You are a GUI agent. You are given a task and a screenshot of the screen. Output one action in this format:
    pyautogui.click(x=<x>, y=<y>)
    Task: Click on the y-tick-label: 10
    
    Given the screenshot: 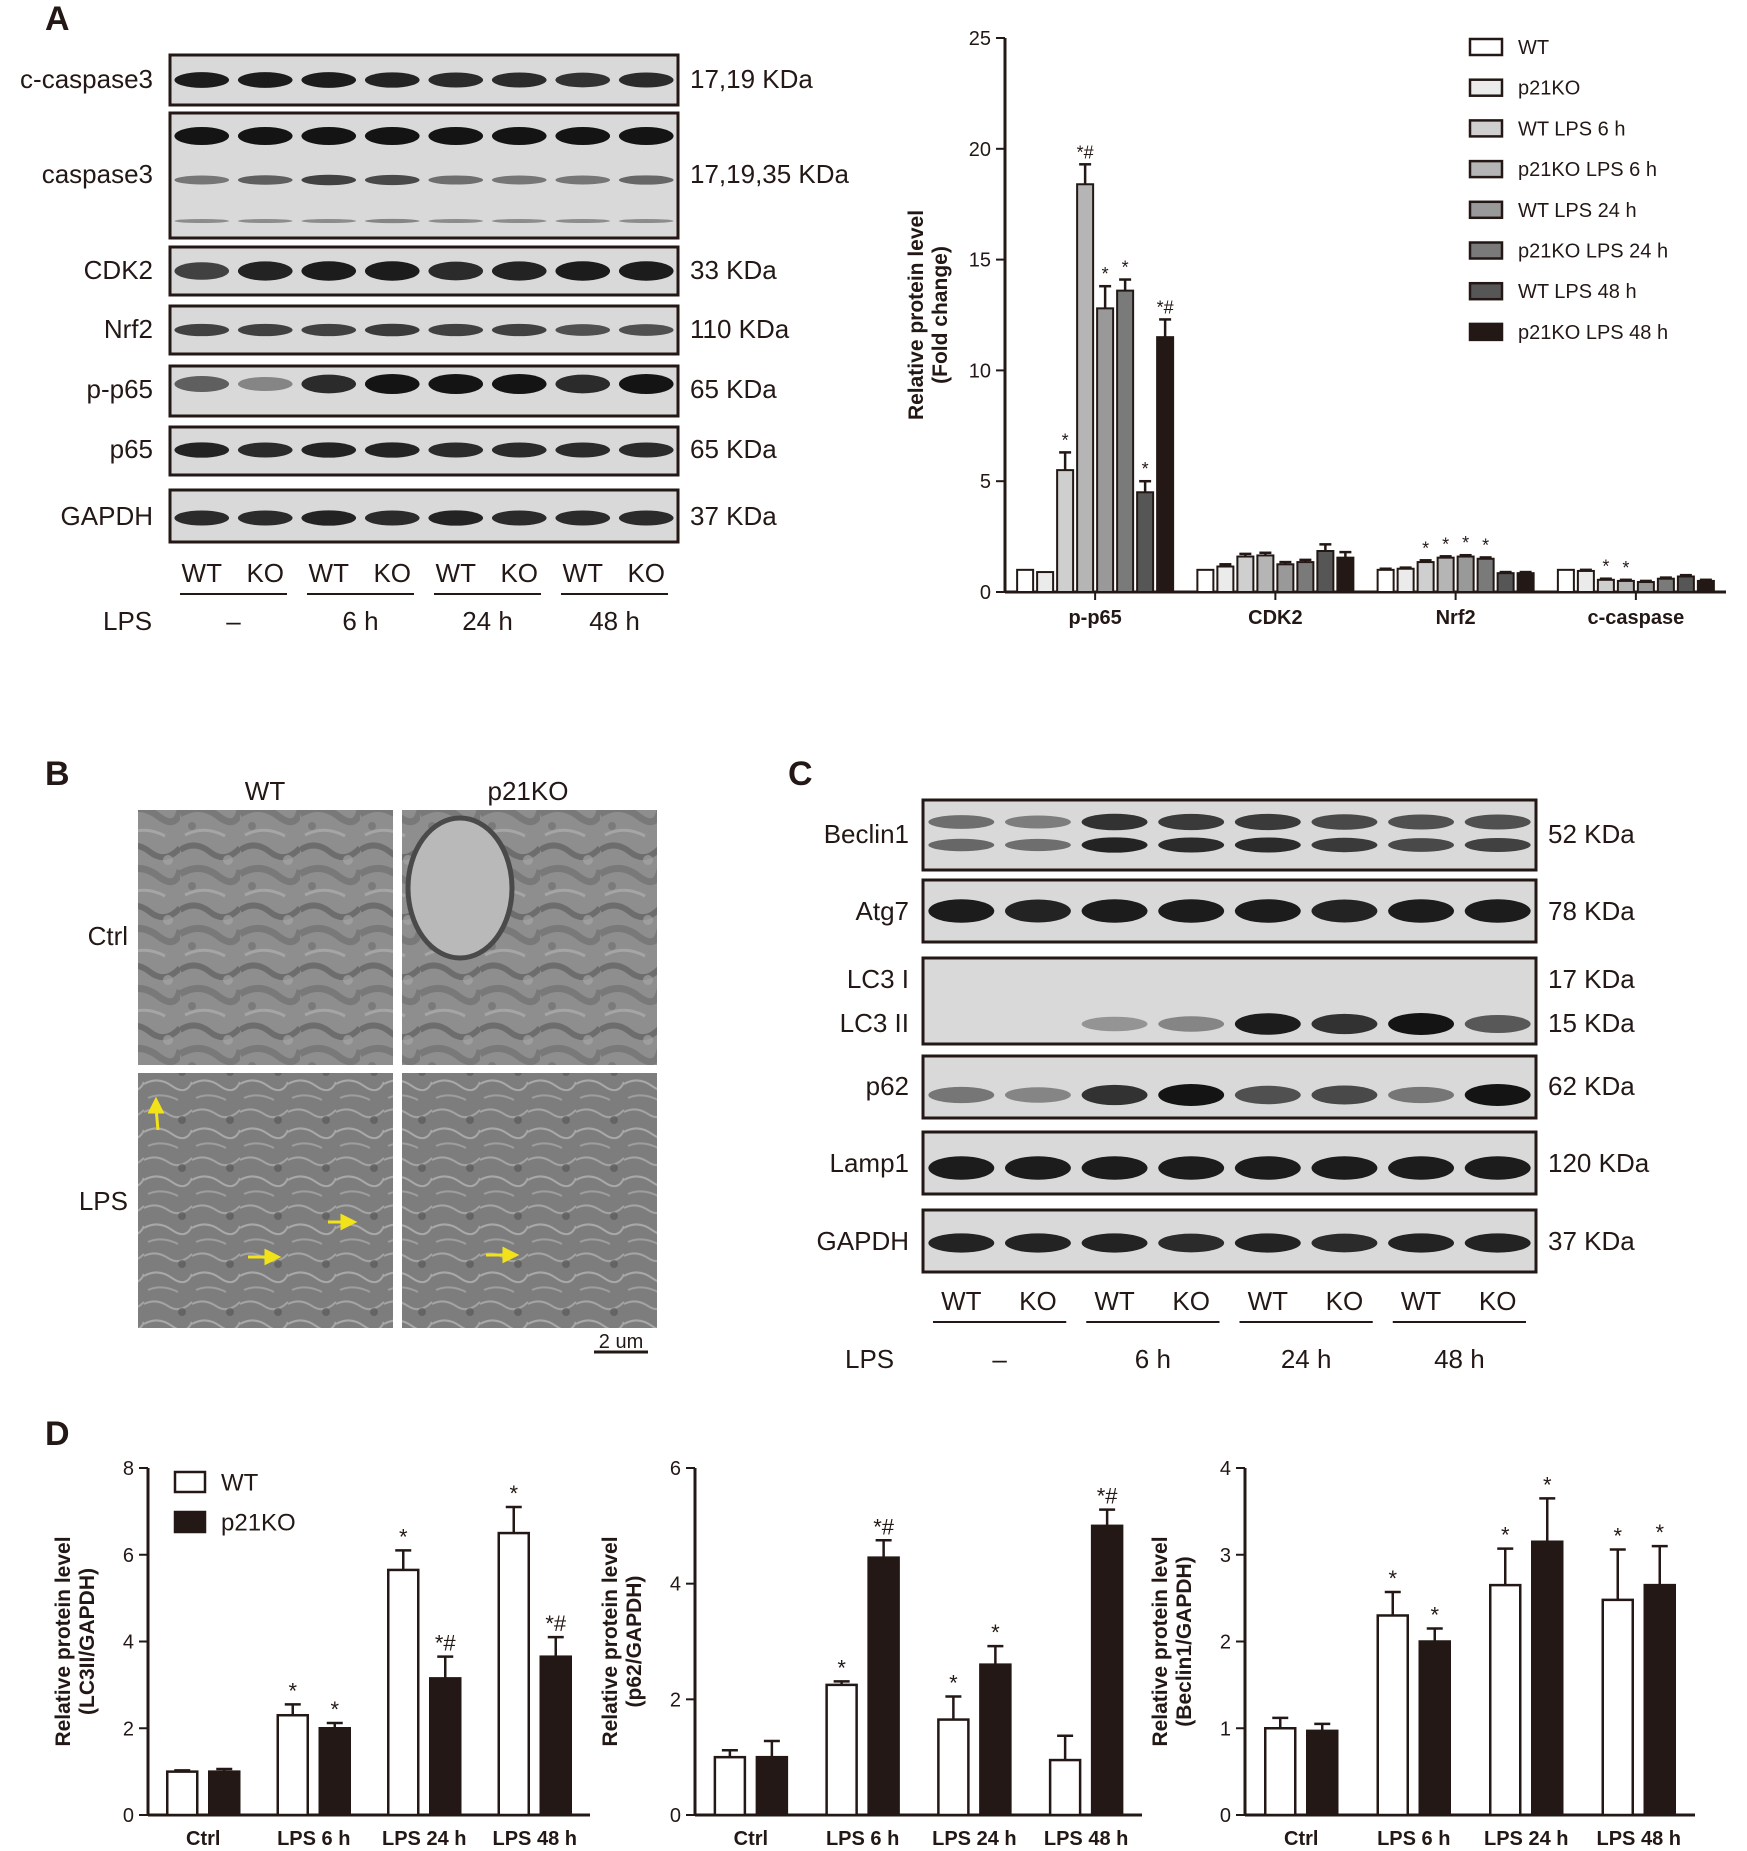 What is the action you would take?
    pyautogui.click(x=980, y=371)
    